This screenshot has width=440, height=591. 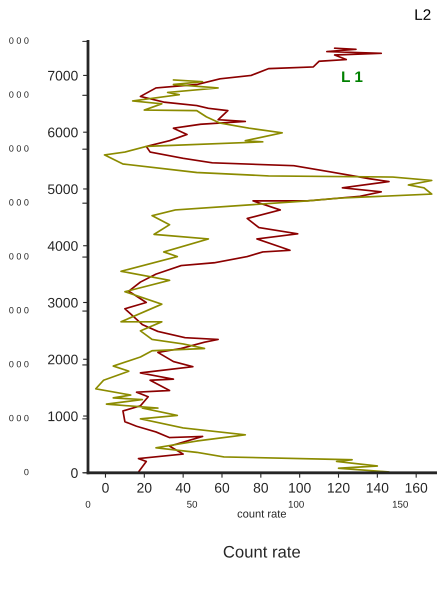 What do you see at coordinates (63, 359) in the screenshot?
I see `y-tick-label: 2000` at bounding box center [63, 359].